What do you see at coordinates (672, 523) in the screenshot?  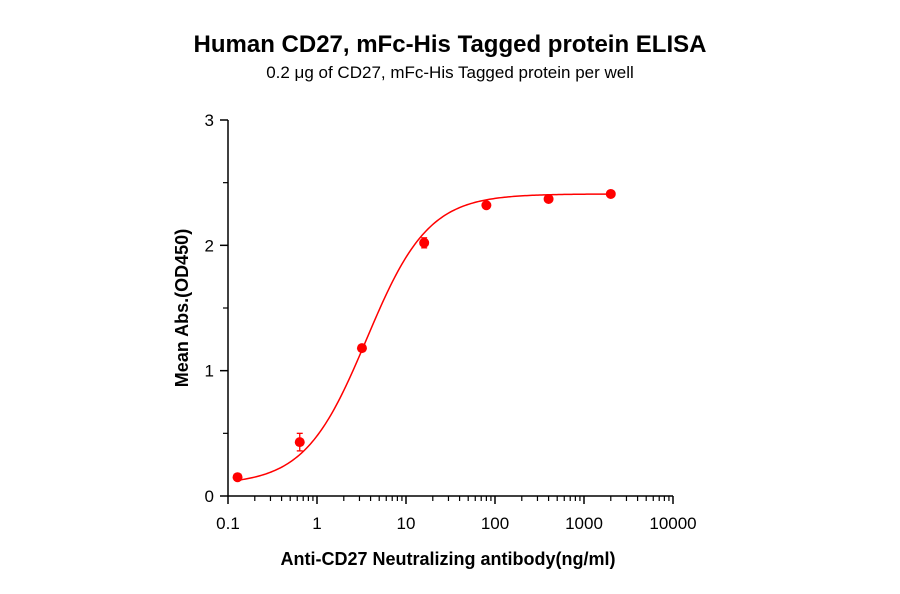 I see `x-tick-label: 10000` at bounding box center [672, 523].